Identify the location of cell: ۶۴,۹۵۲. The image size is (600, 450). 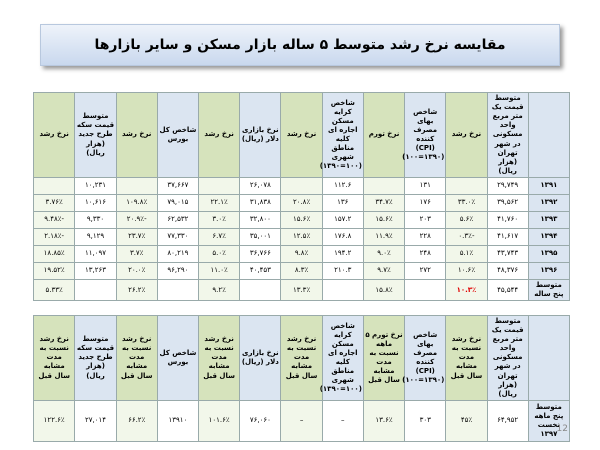
(507, 420).